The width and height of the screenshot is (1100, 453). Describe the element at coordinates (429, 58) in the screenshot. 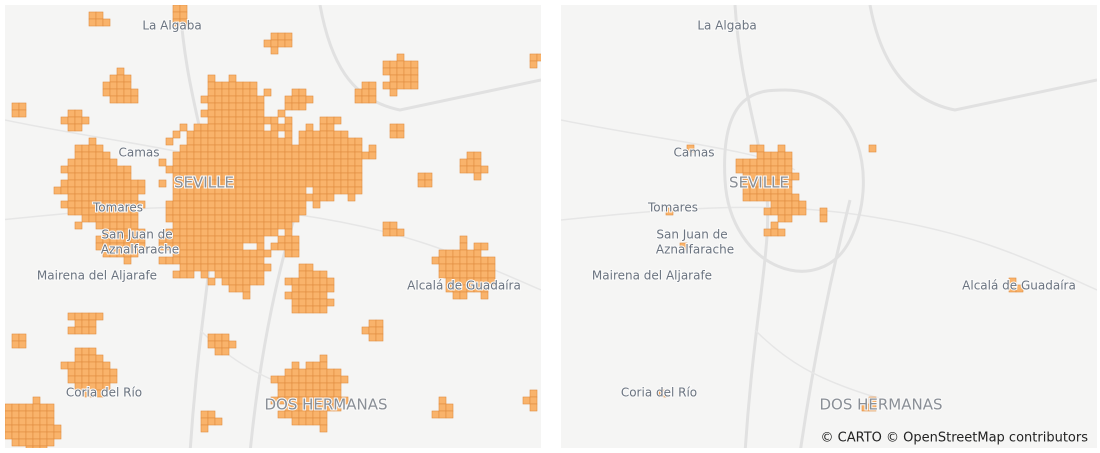

I see `road` at that location.